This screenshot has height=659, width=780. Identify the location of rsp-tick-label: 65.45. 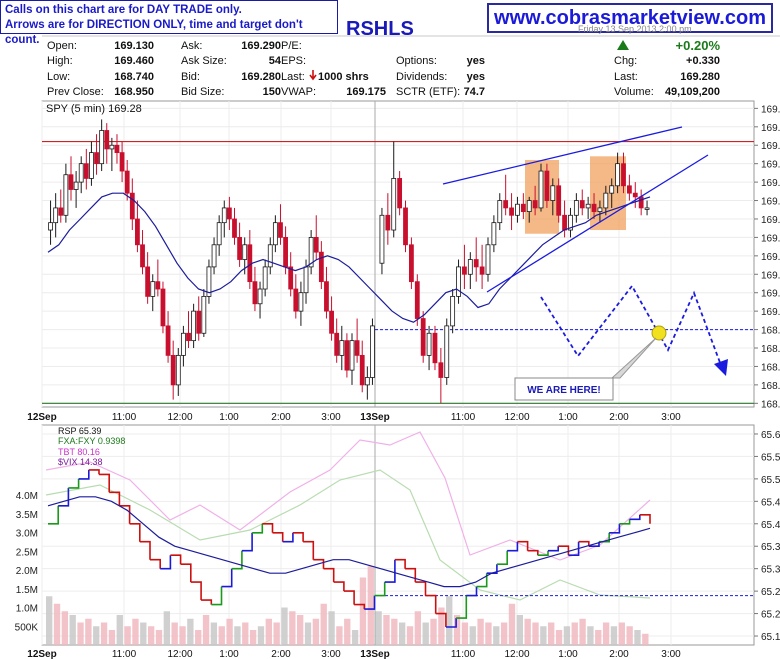
(770, 502).